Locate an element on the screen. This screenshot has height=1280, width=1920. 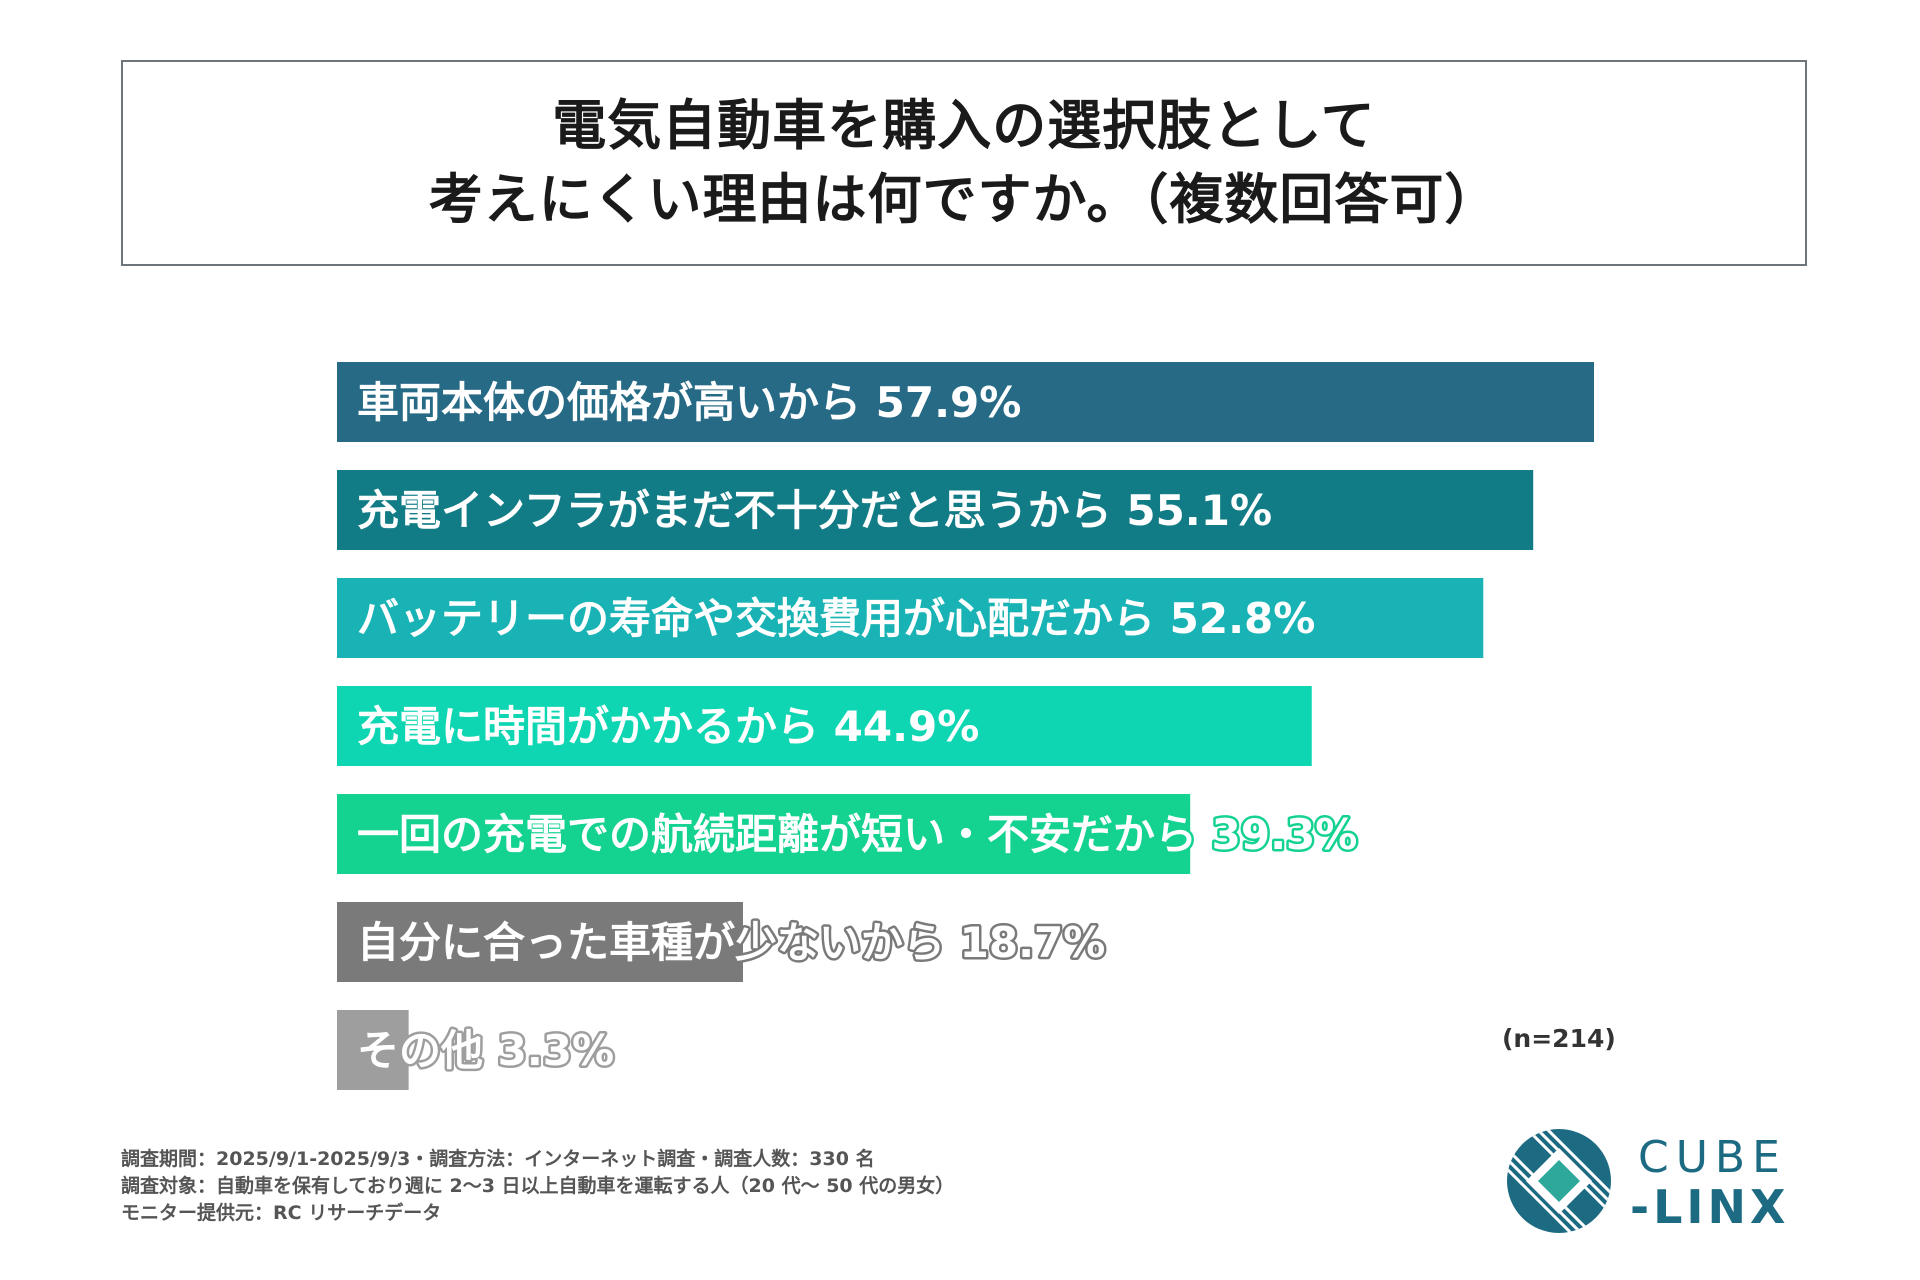
sample-size-note: (n=214) is located at coordinates (1559, 1038).